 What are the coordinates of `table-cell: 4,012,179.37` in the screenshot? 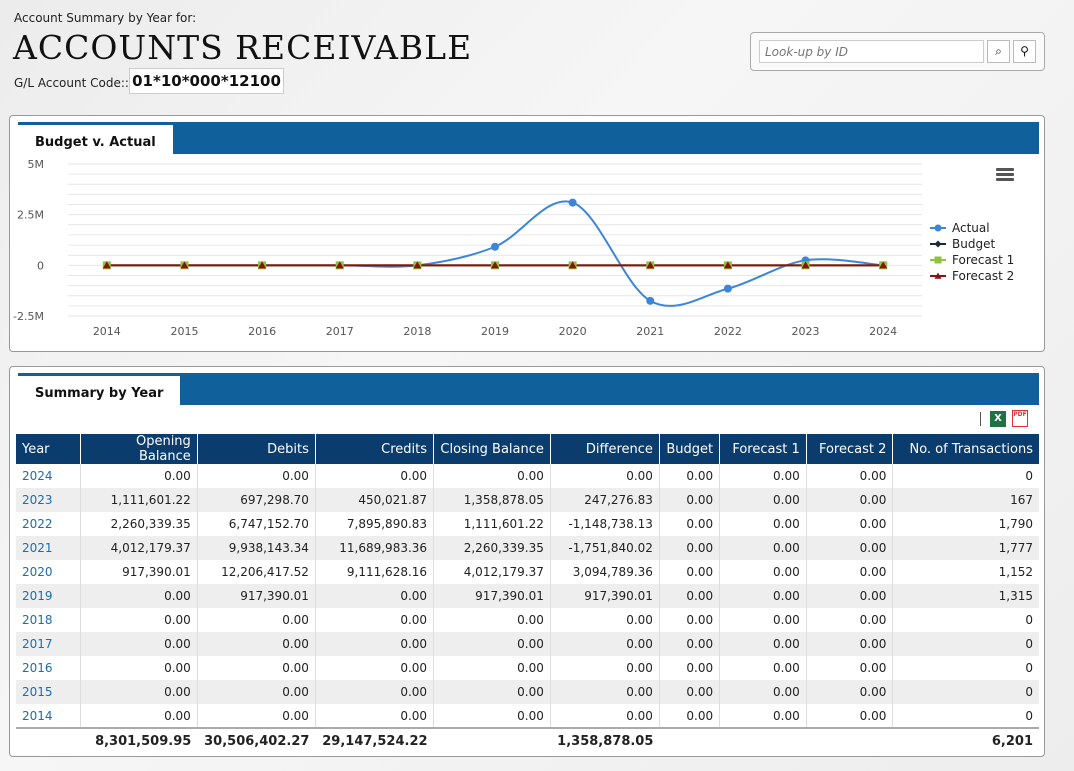 It's located at (139, 548).